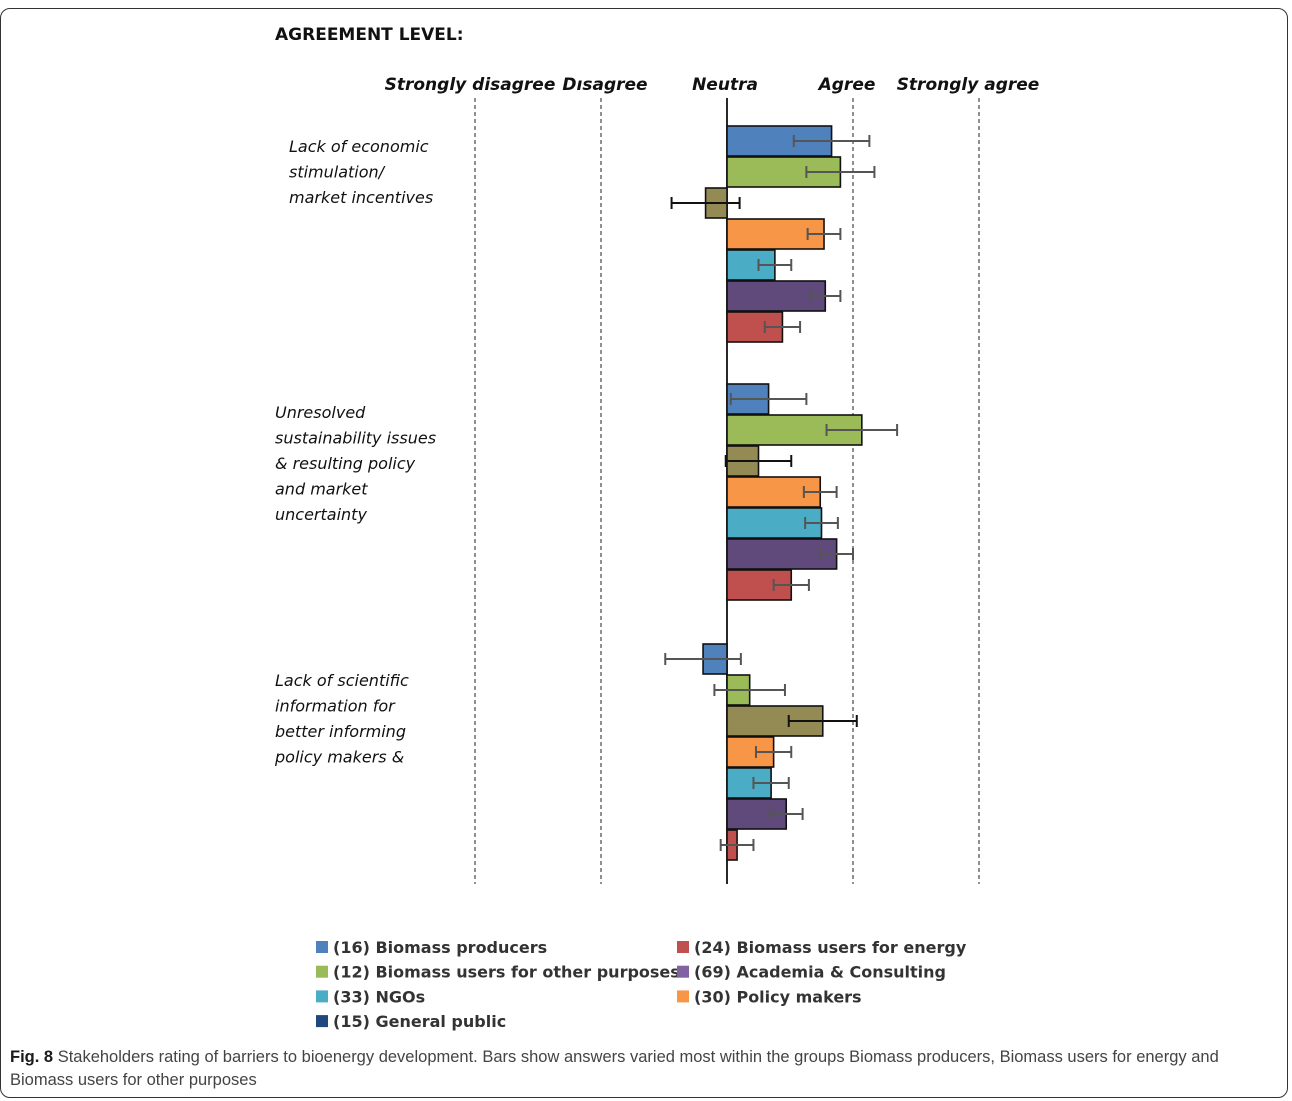  Describe the element at coordinates (470, 85) in the screenshot. I see `level-label-0: Strongly disagree` at that location.